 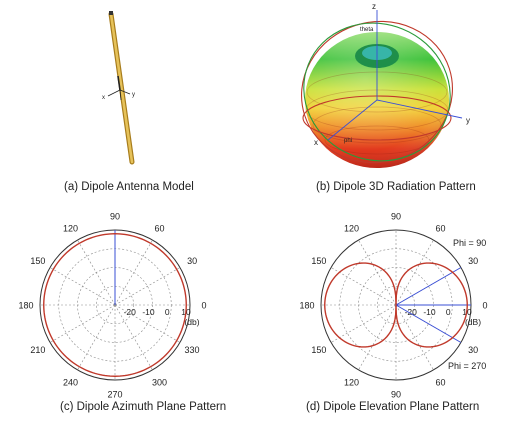 What do you see at coordinates (192, 350) in the screenshot?
I see `azimuth-angle-label: 330` at bounding box center [192, 350].